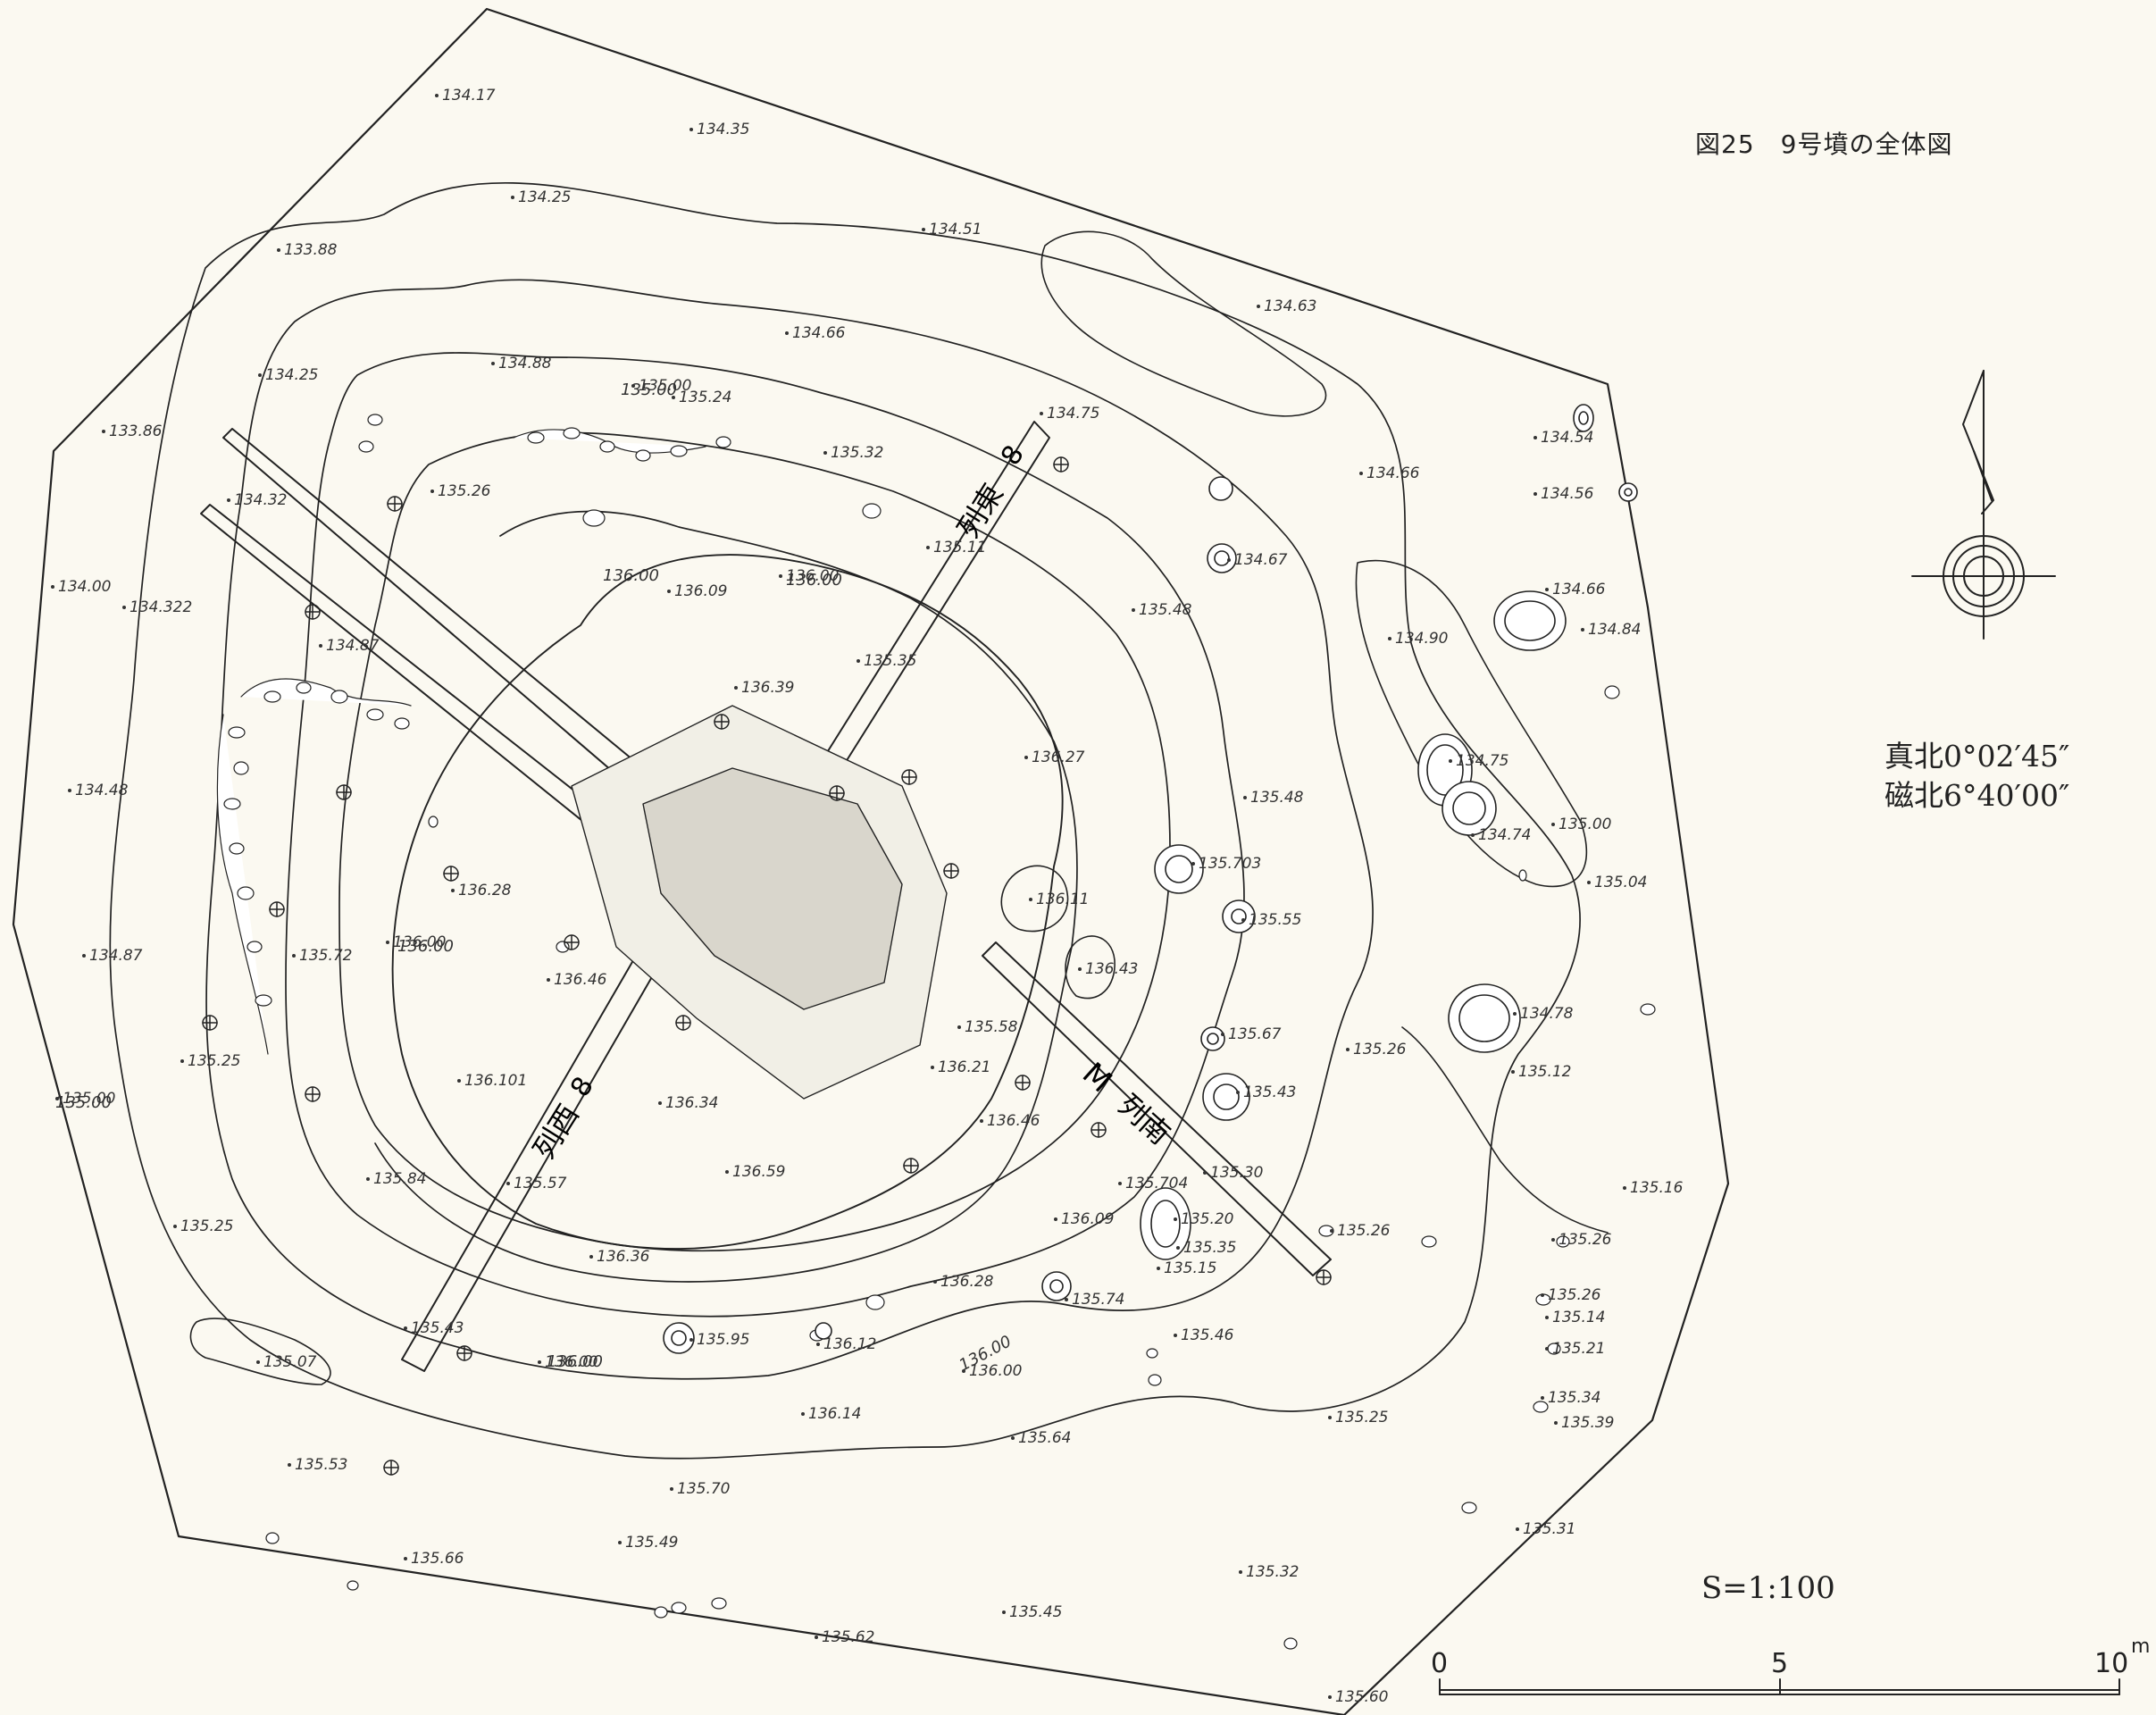  Describe the element at coordinates (1567, 494) in the screenshot. I see `spot-height-label: 134.56` at that location.